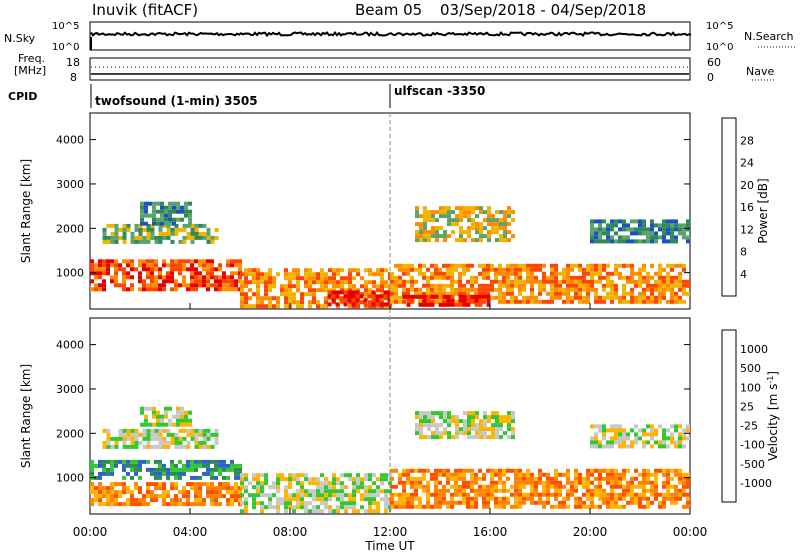 Image resolution: width=800 pixels, height=554 pixels. What do you see at coordinates (750, 387) in the screenshot?
I see `colorbar-tick-label: 100` at bounding box center [750, 387].